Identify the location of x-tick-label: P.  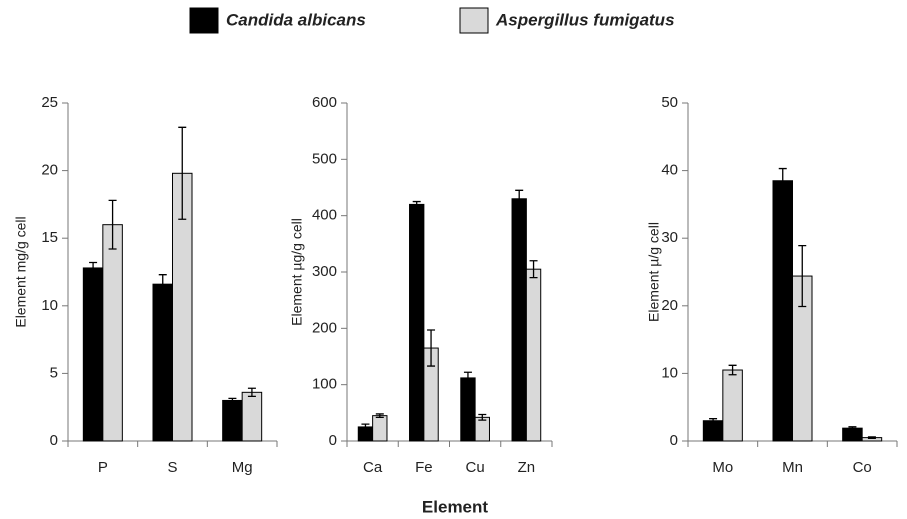
(103, 467).